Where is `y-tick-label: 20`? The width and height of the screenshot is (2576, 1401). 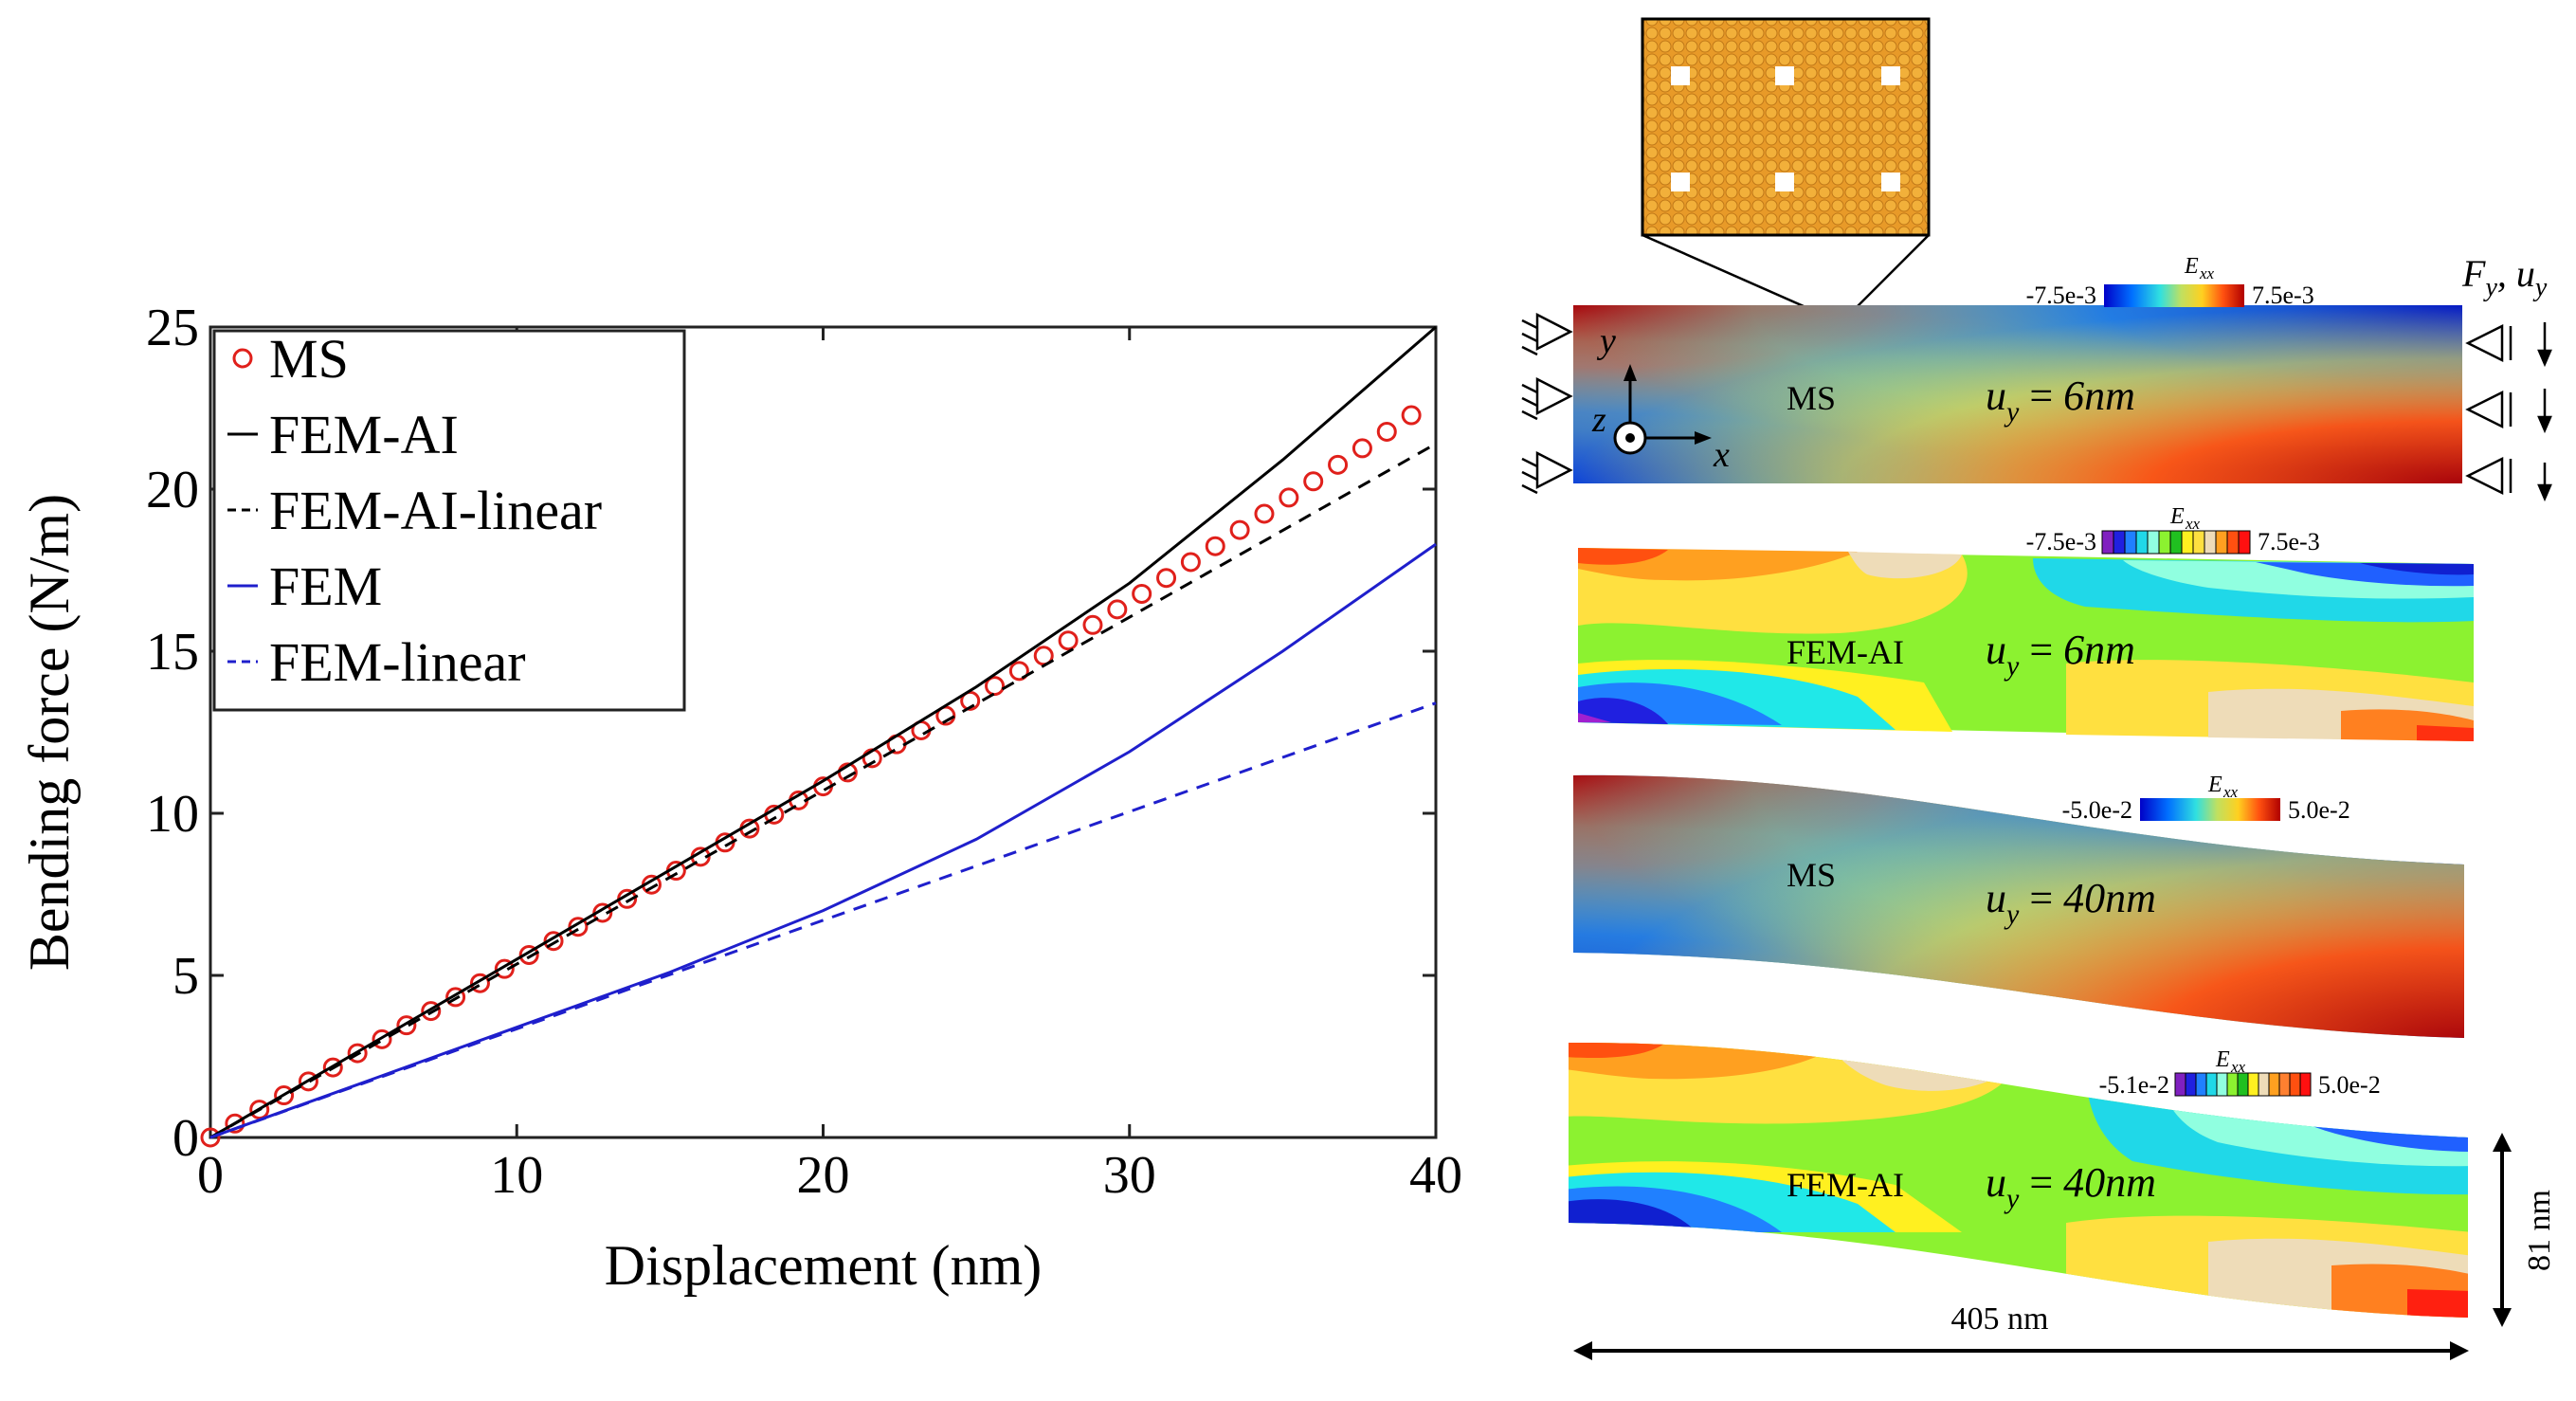
y-tick-label: 20 is located at coordinates (172, 490).